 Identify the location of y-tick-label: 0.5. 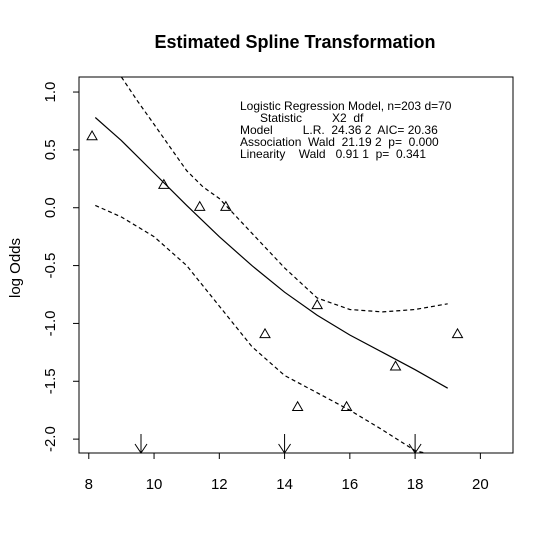
(50, 149).